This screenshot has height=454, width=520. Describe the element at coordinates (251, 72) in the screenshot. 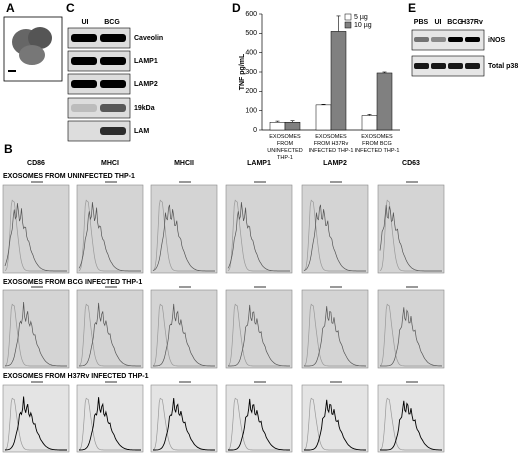

I see `y-tick-label: 300` at that location.